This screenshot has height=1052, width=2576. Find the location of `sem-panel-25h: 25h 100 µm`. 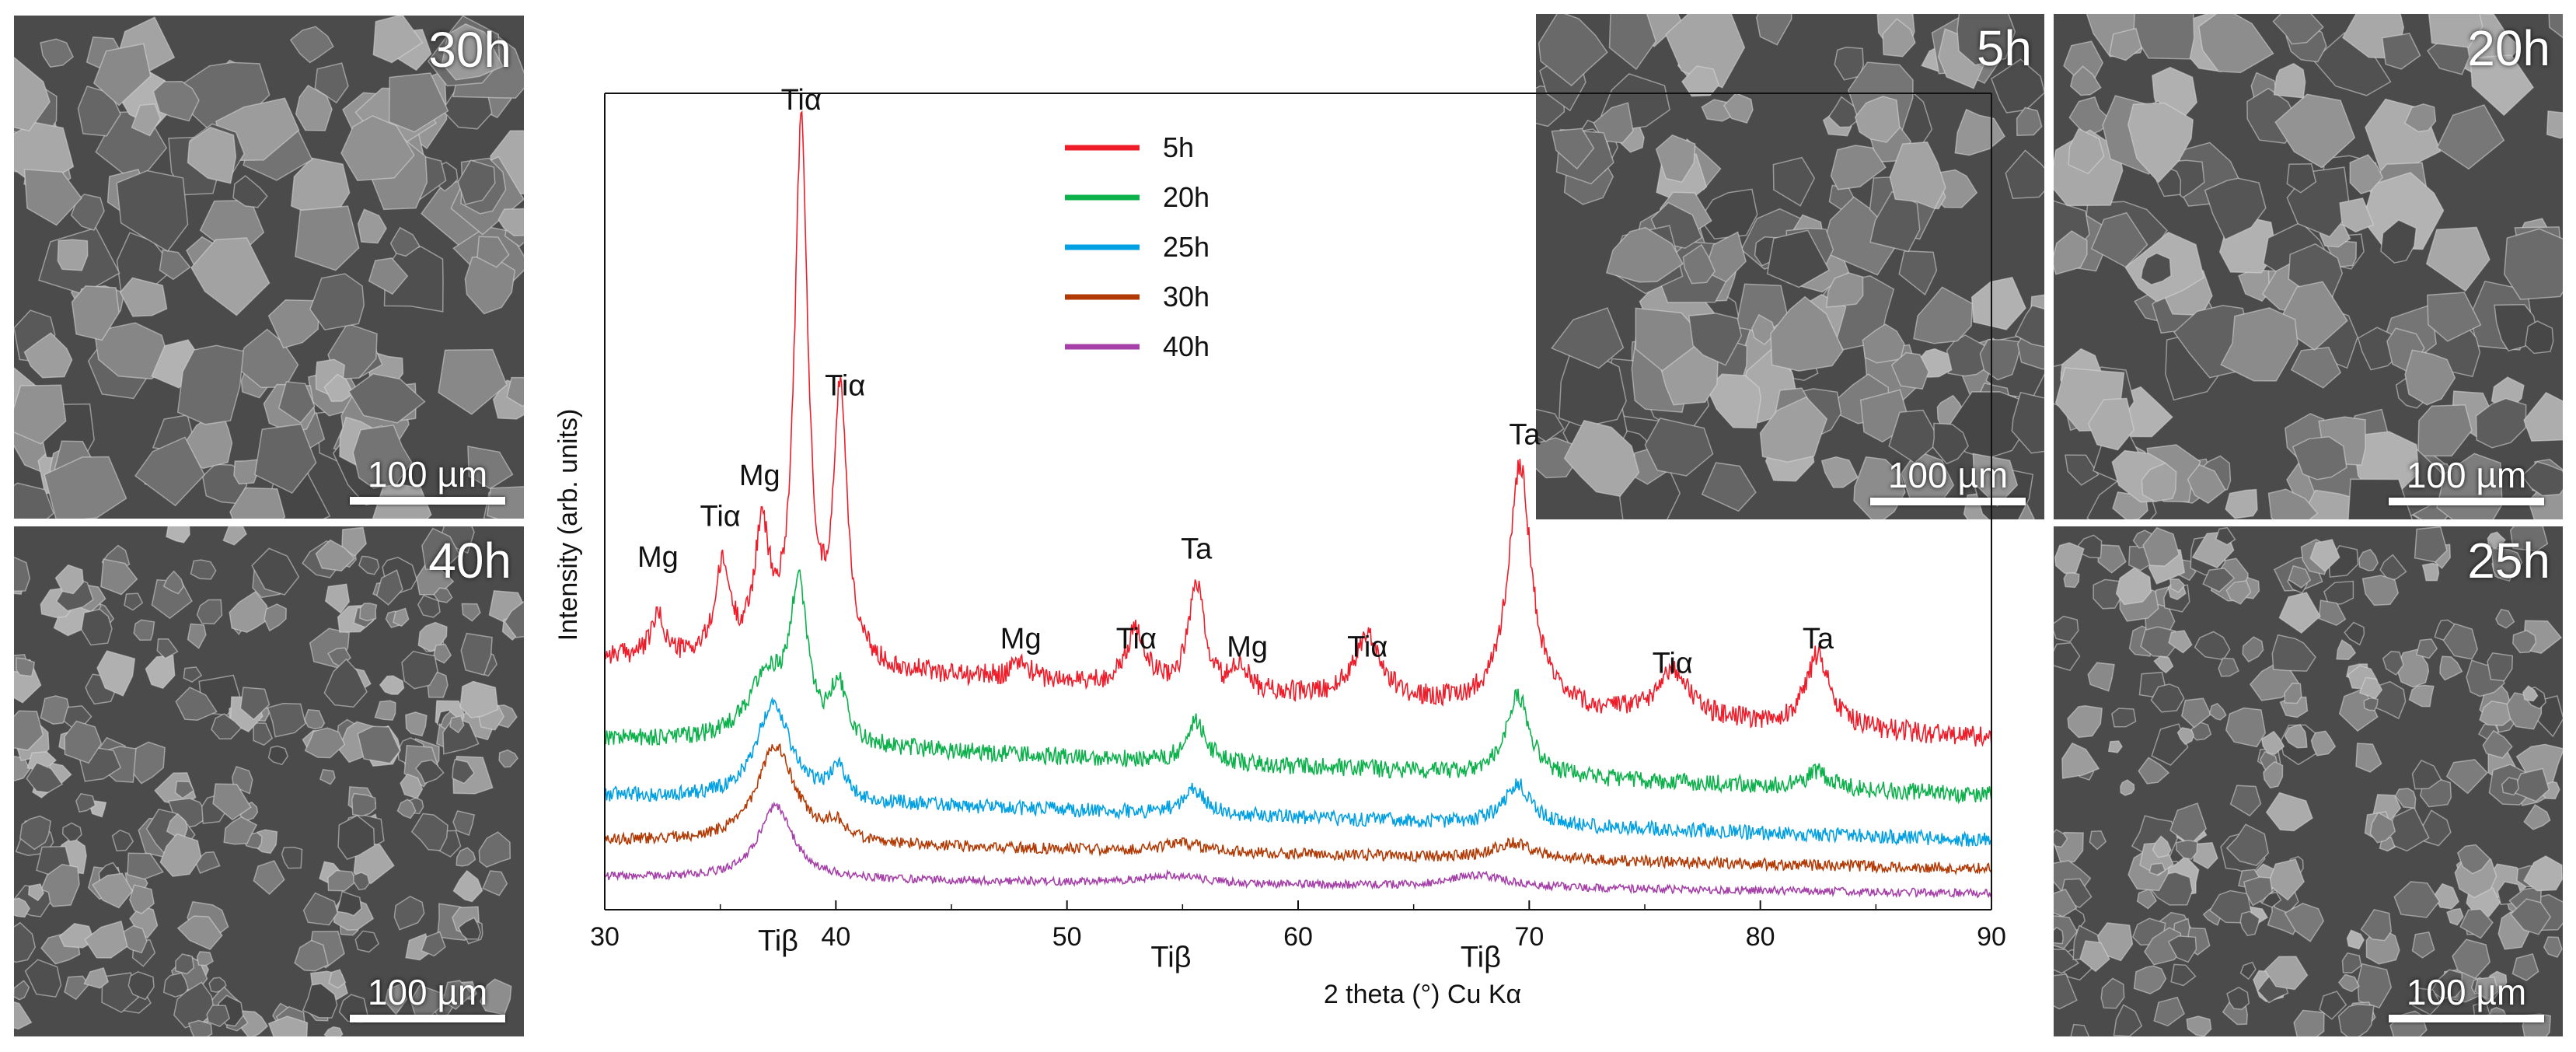

sem-panel-25h: 25h 100 µm is located at coordinates (2309, 781).